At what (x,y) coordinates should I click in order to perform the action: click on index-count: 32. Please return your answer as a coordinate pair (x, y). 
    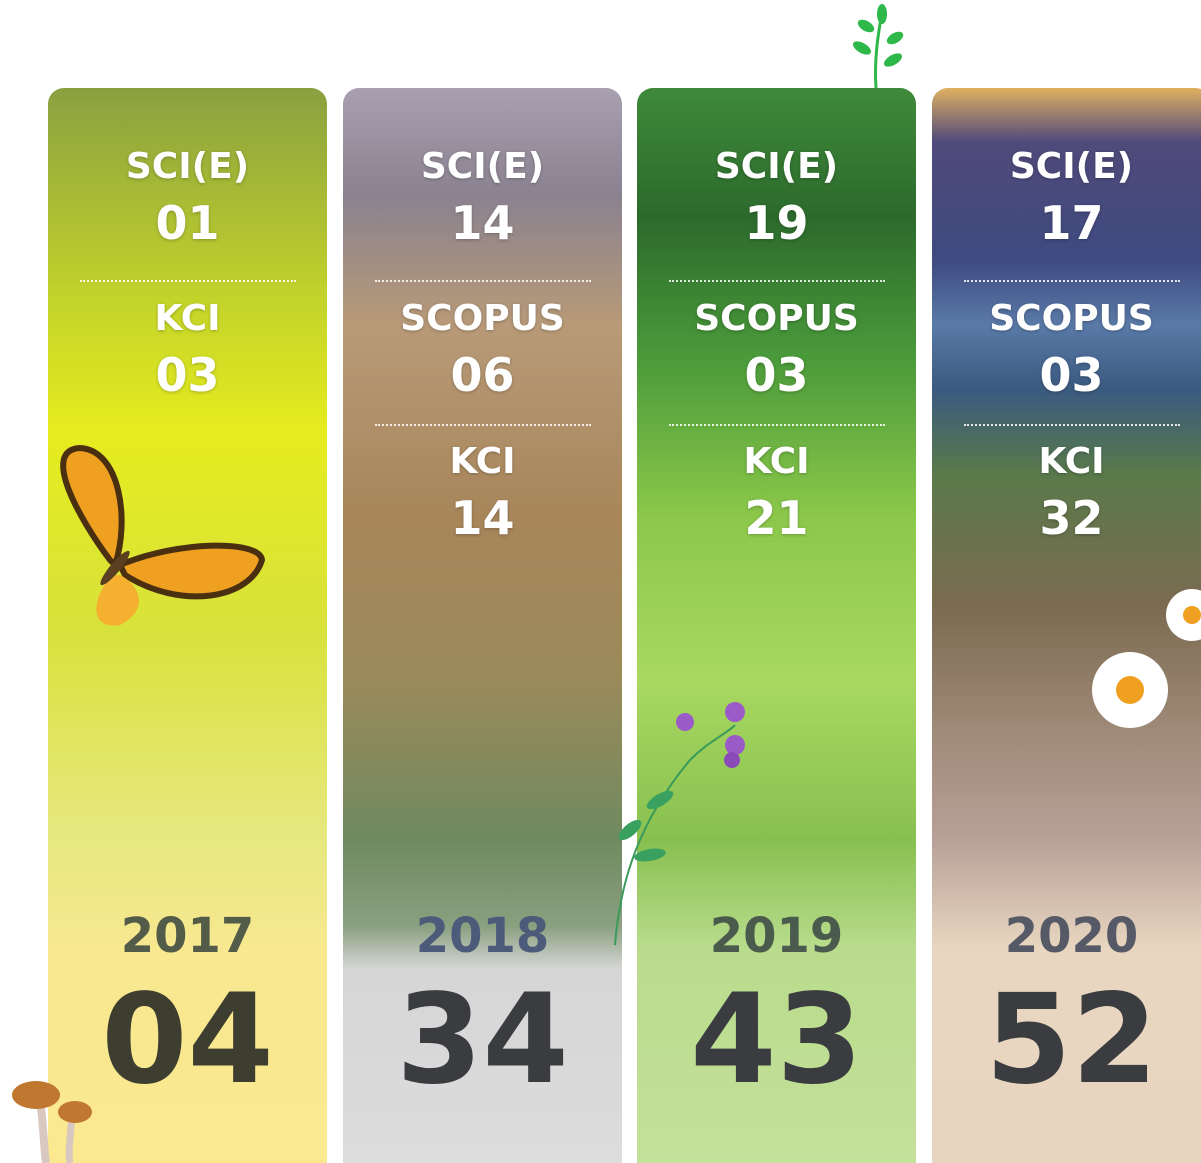
    Looking at the image, I should click on (1071, 518).